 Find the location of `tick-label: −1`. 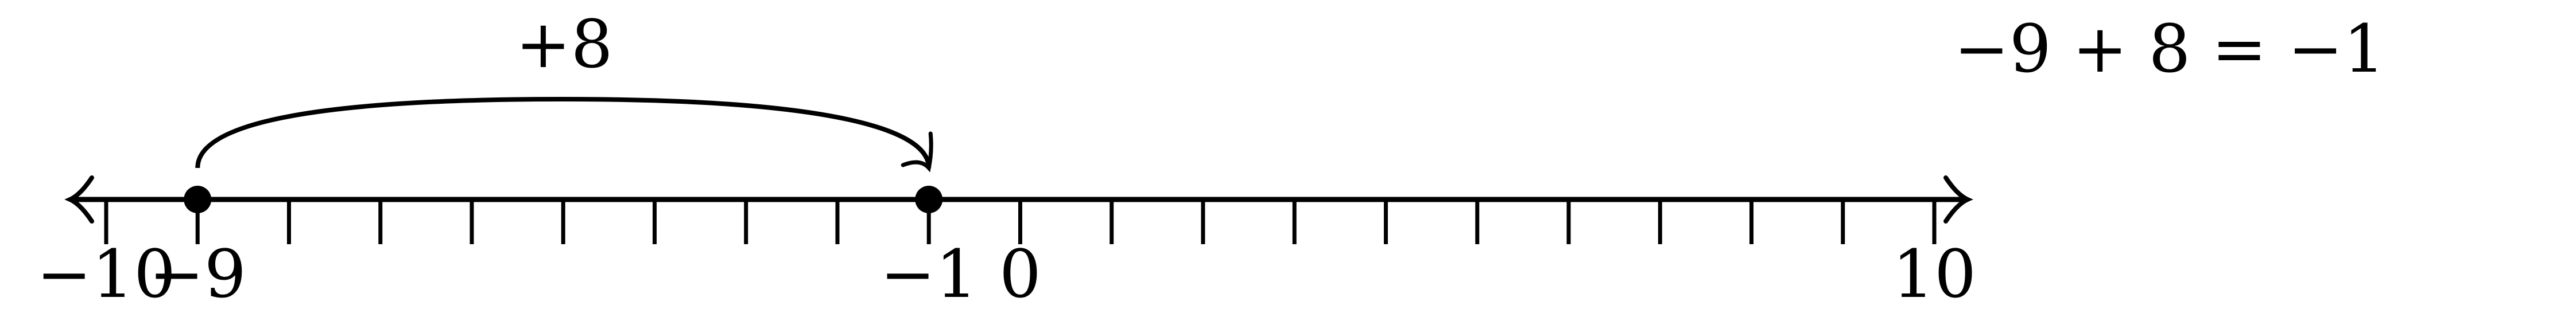

tick-label: −1 is located at coordinates (928, 274).